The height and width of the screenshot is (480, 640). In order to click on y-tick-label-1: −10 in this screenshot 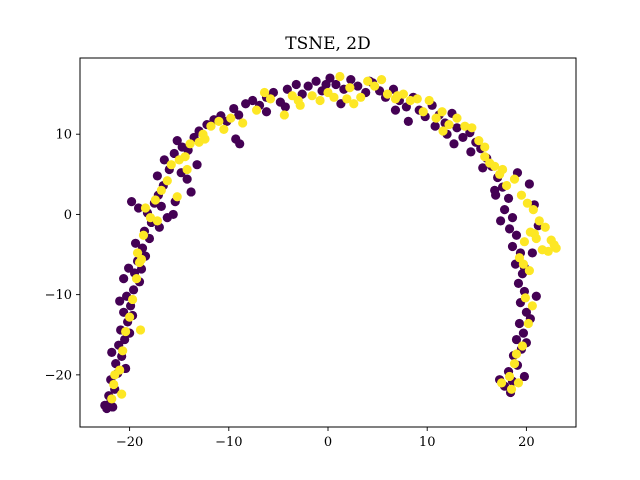, I will do `click(58, 295)`.